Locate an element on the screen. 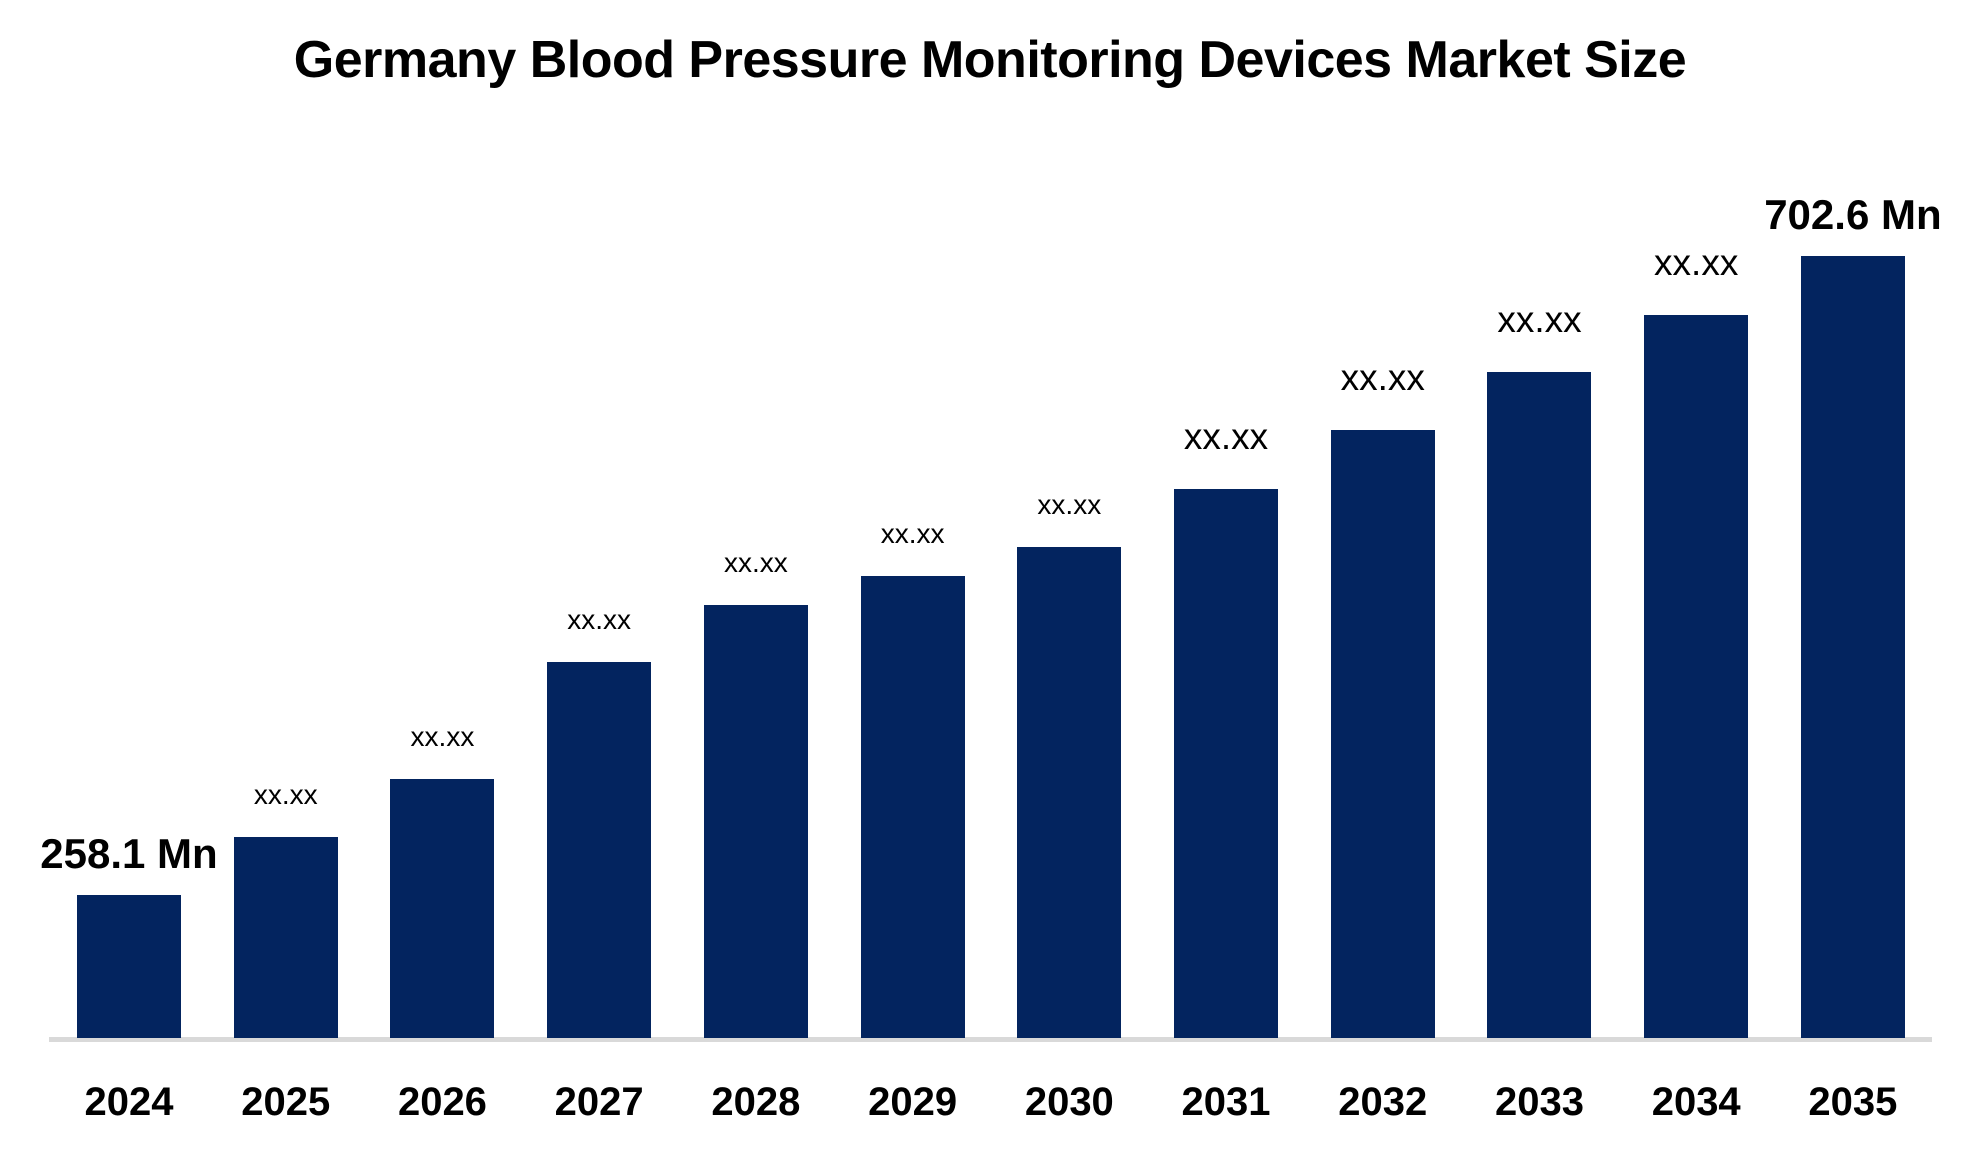  x-tick-2024: 2024 is located at coordinates (129, 1102).